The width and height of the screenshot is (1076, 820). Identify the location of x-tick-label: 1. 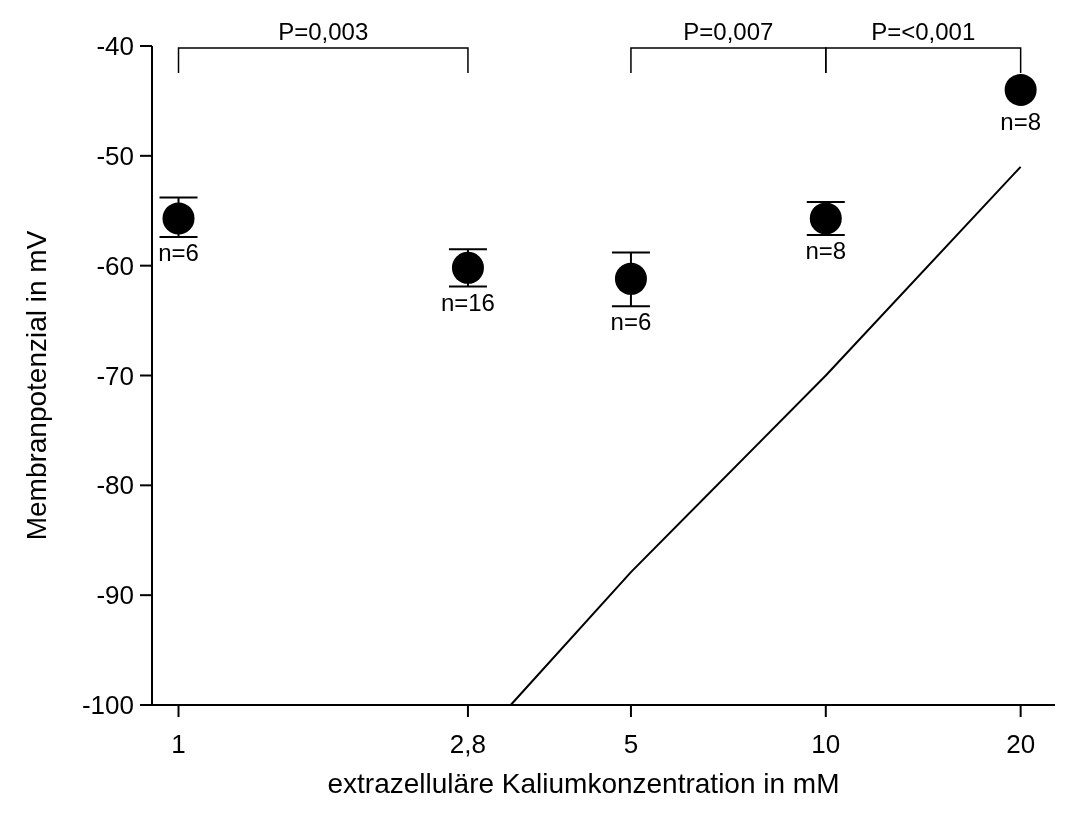
(178, 744).